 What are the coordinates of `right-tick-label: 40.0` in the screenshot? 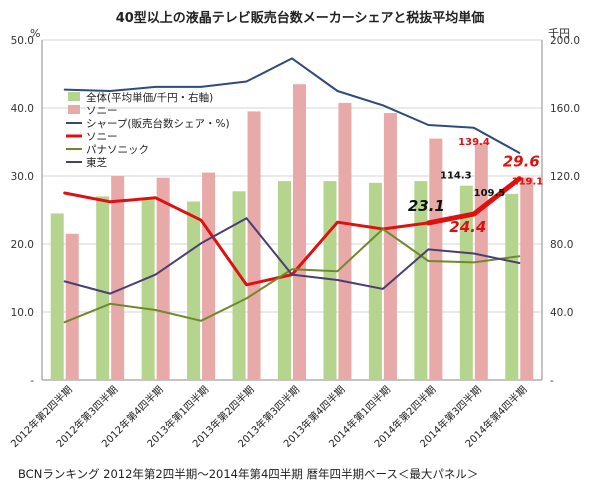 It's located at (561, 313).